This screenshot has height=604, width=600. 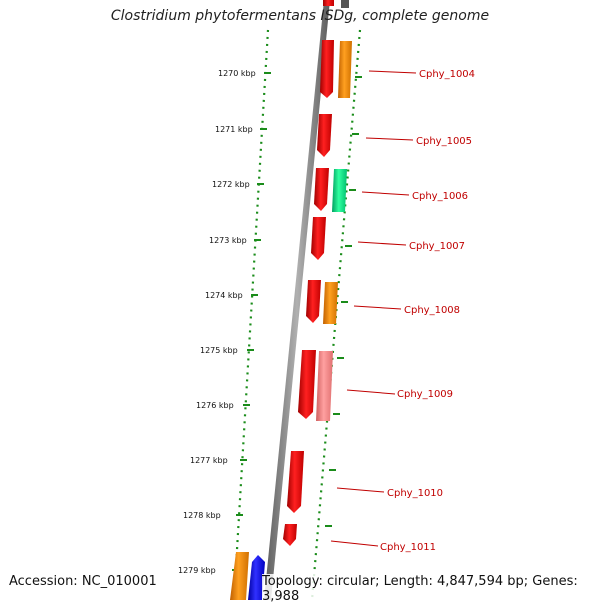 What do you see at coordinates (408, 547) in the screenshot?
I see `gene-label: Cphy_1011` at bounding box center [408, 547].